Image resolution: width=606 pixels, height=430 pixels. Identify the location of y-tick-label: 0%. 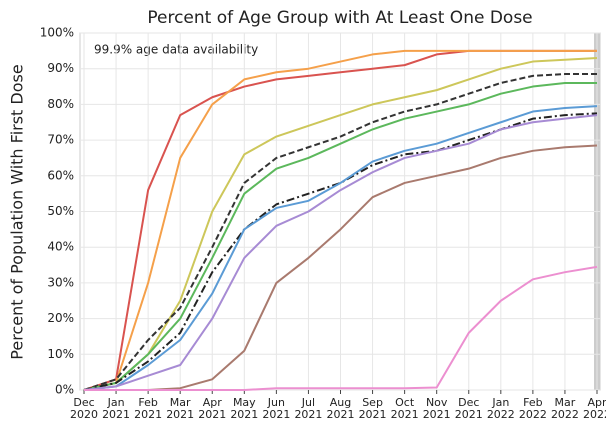
(64, 390).